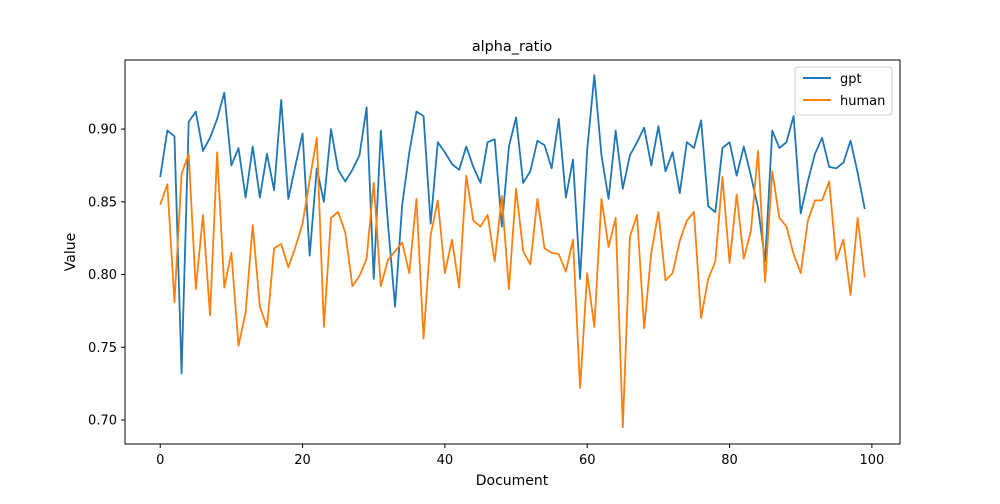 Image resolution: width=1000 pixels, height=504 pixels. What do you see at coordinates (512, 481) in the screenshot?
I see `x-axis-label: Document` at bounding box center [512, 481].